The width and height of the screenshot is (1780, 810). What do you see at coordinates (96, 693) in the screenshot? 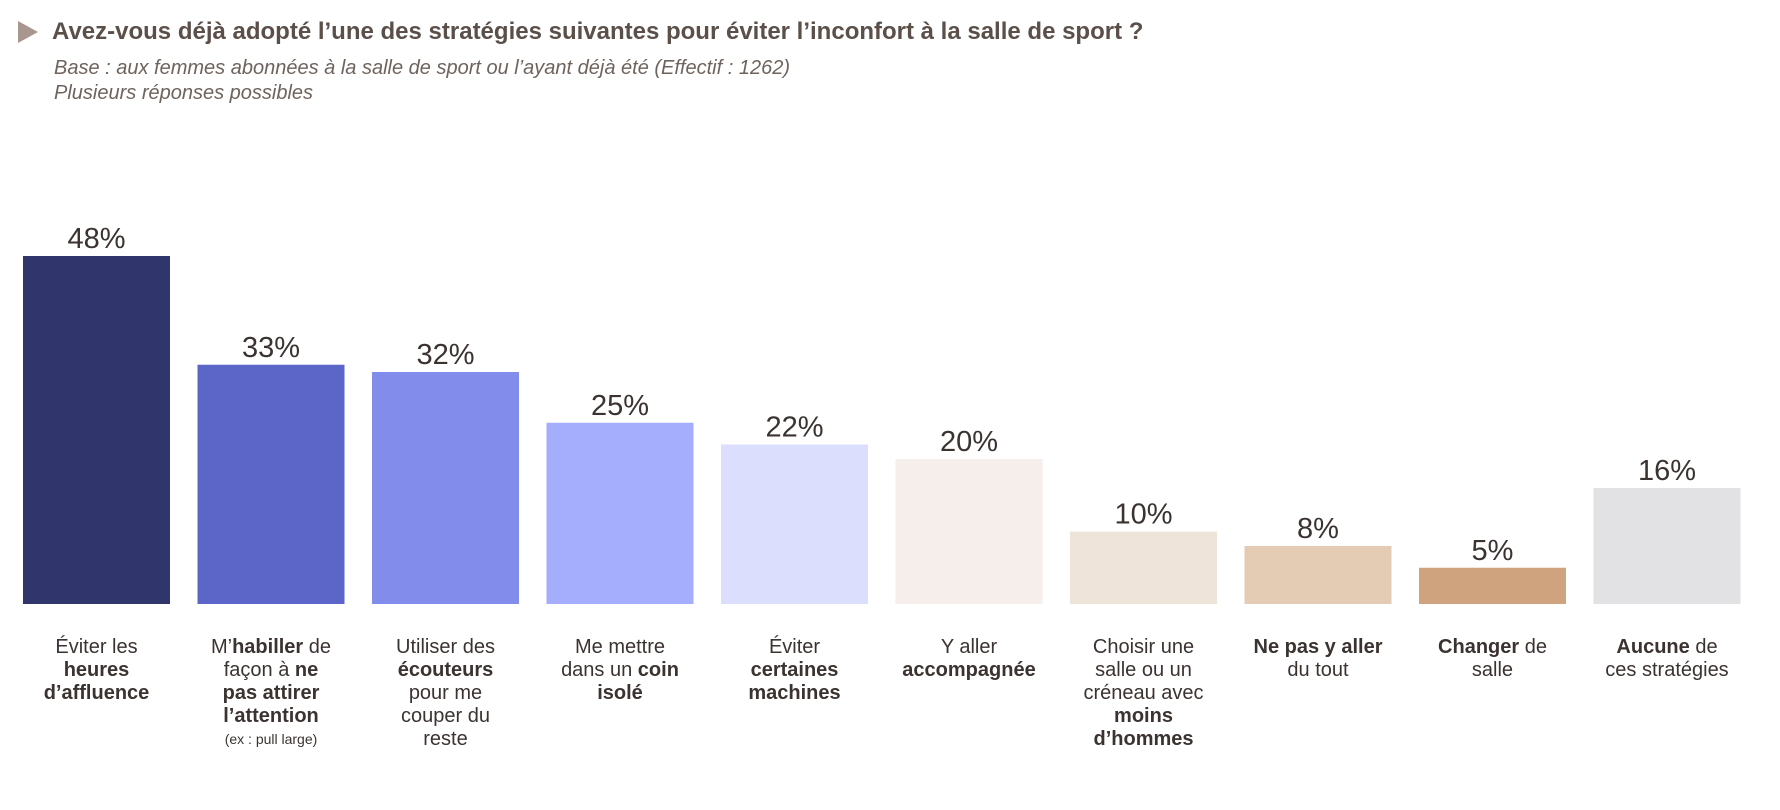
I see `label-part: d’affluence` at bounding box center [96, 693].